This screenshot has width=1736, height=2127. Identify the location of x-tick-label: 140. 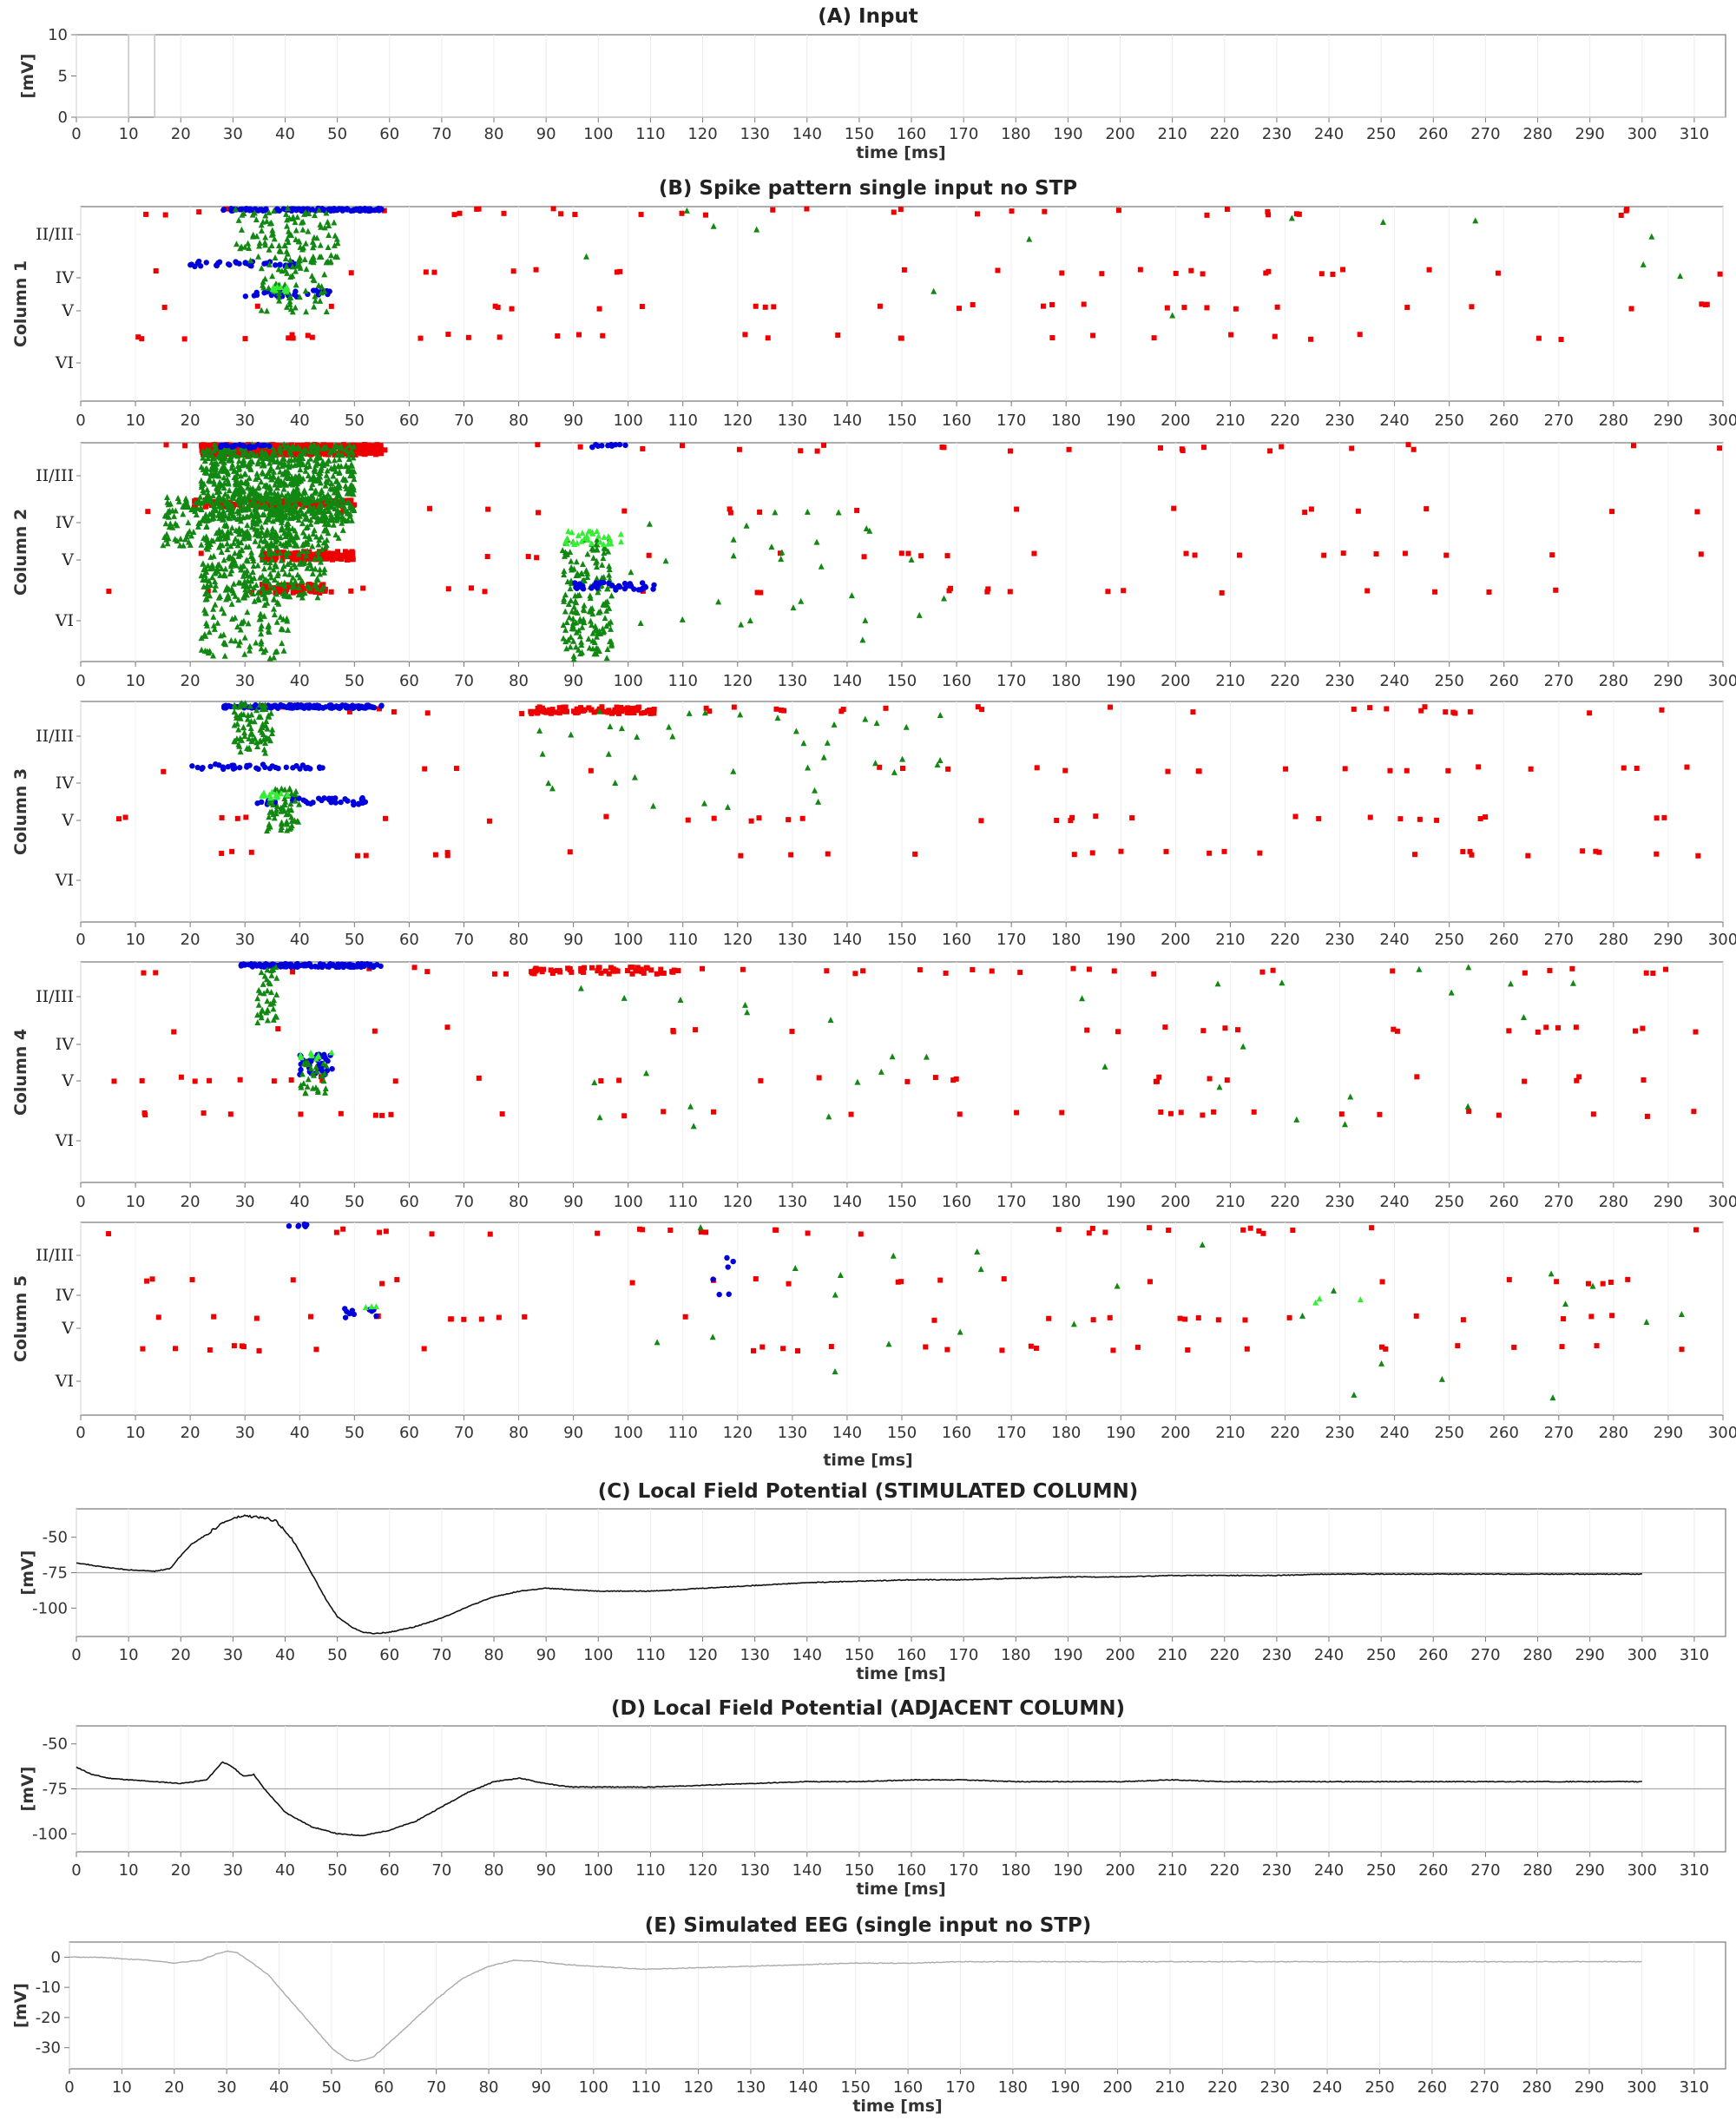
(847, 1433).